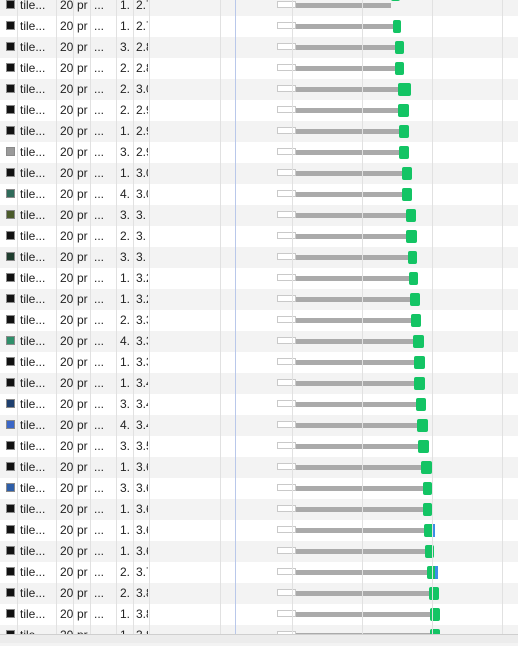 The image size is (518, 646). I want to click on table-row: tile... 20 pr... 2. 3., so click(259, 236).